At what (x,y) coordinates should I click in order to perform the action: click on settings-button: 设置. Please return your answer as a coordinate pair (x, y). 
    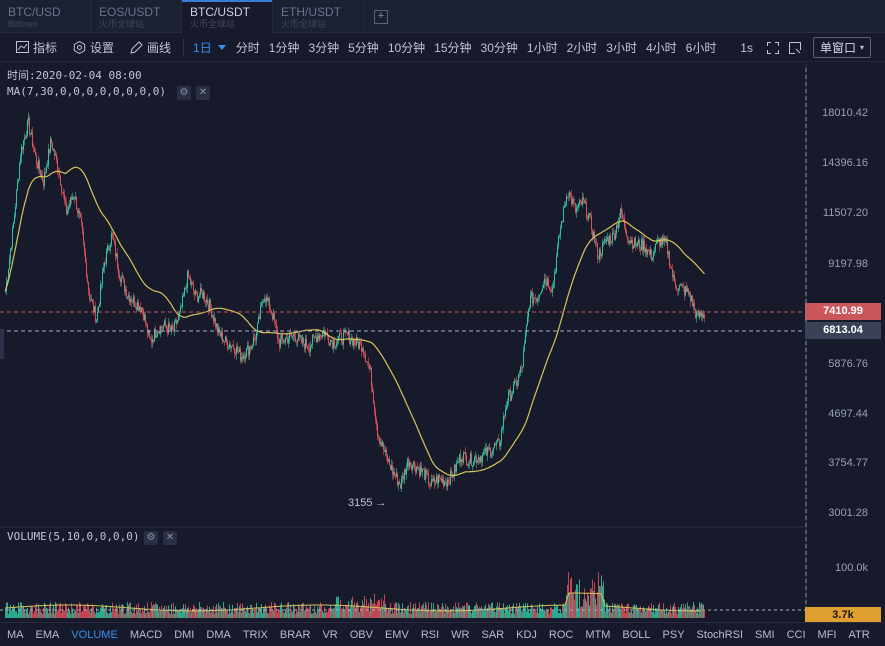
    Looking at the image, I should click on (93, 47).